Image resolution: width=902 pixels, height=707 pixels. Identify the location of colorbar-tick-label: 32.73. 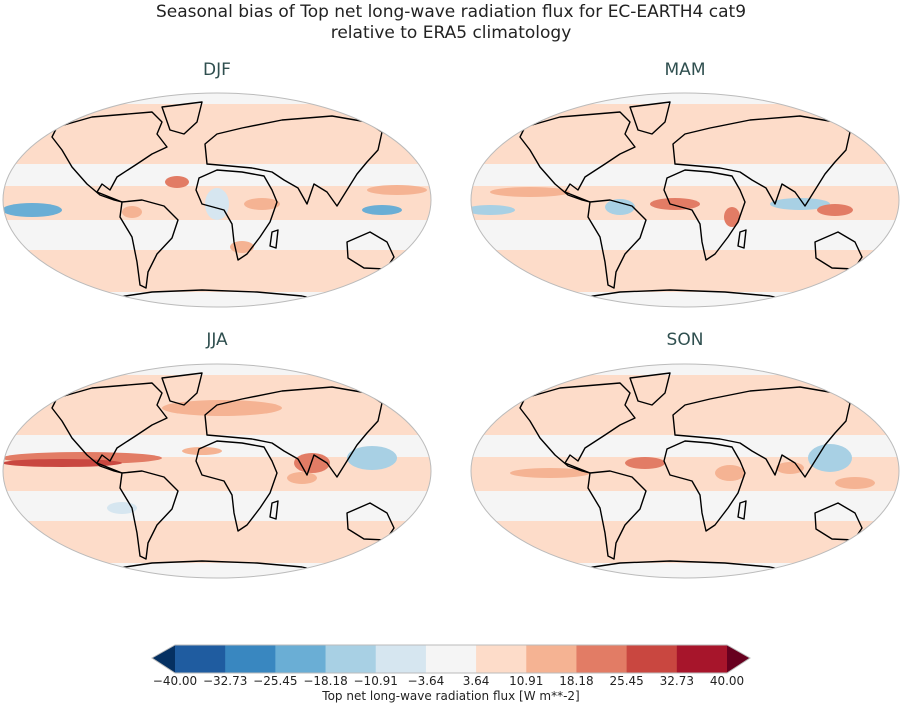
(676, 681).